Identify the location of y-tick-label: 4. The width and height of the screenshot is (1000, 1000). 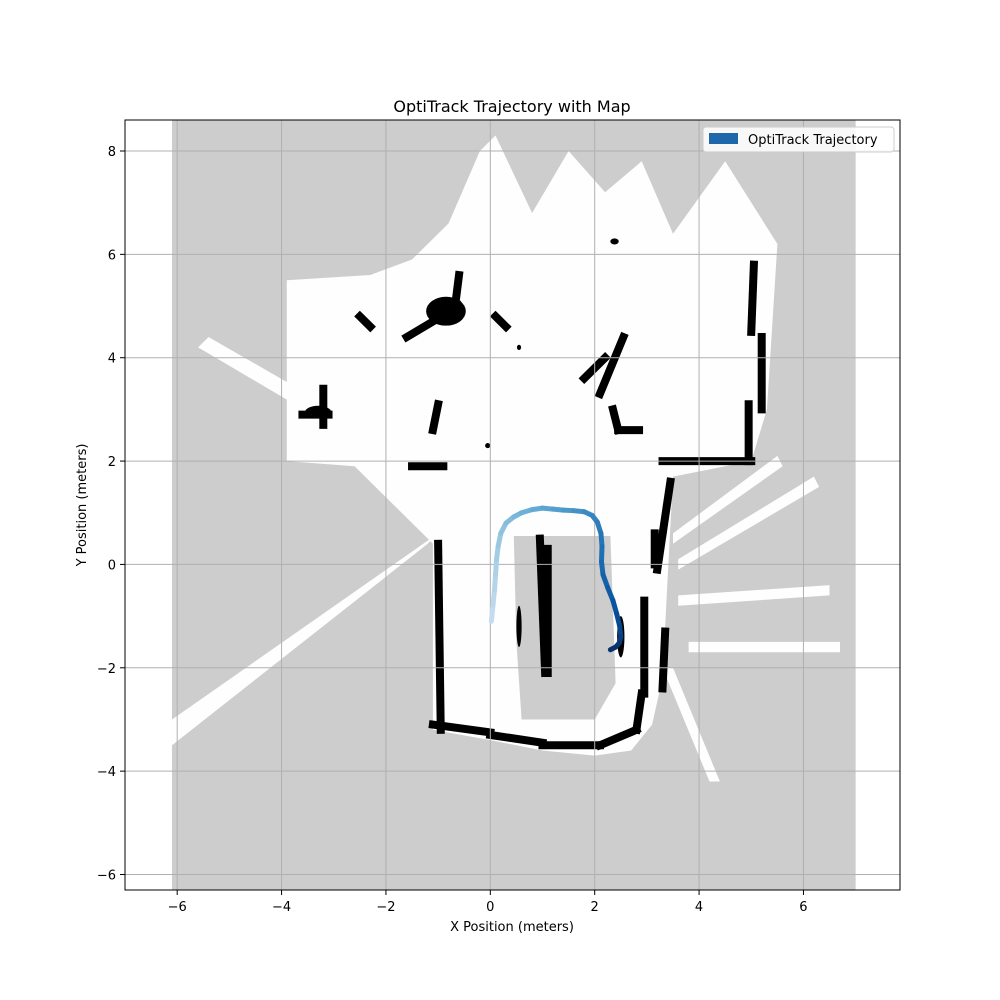
(112, 359).